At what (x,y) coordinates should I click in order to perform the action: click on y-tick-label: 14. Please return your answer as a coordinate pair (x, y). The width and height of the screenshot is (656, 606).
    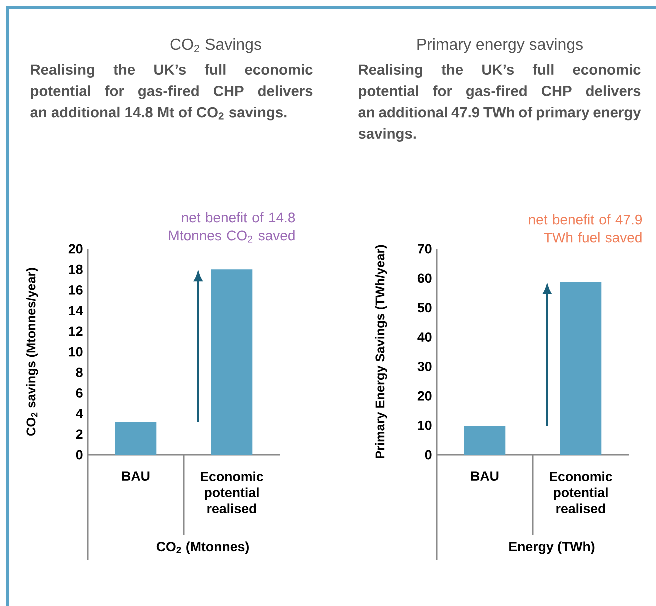
    Looking at the image, I should click on (76, 311).